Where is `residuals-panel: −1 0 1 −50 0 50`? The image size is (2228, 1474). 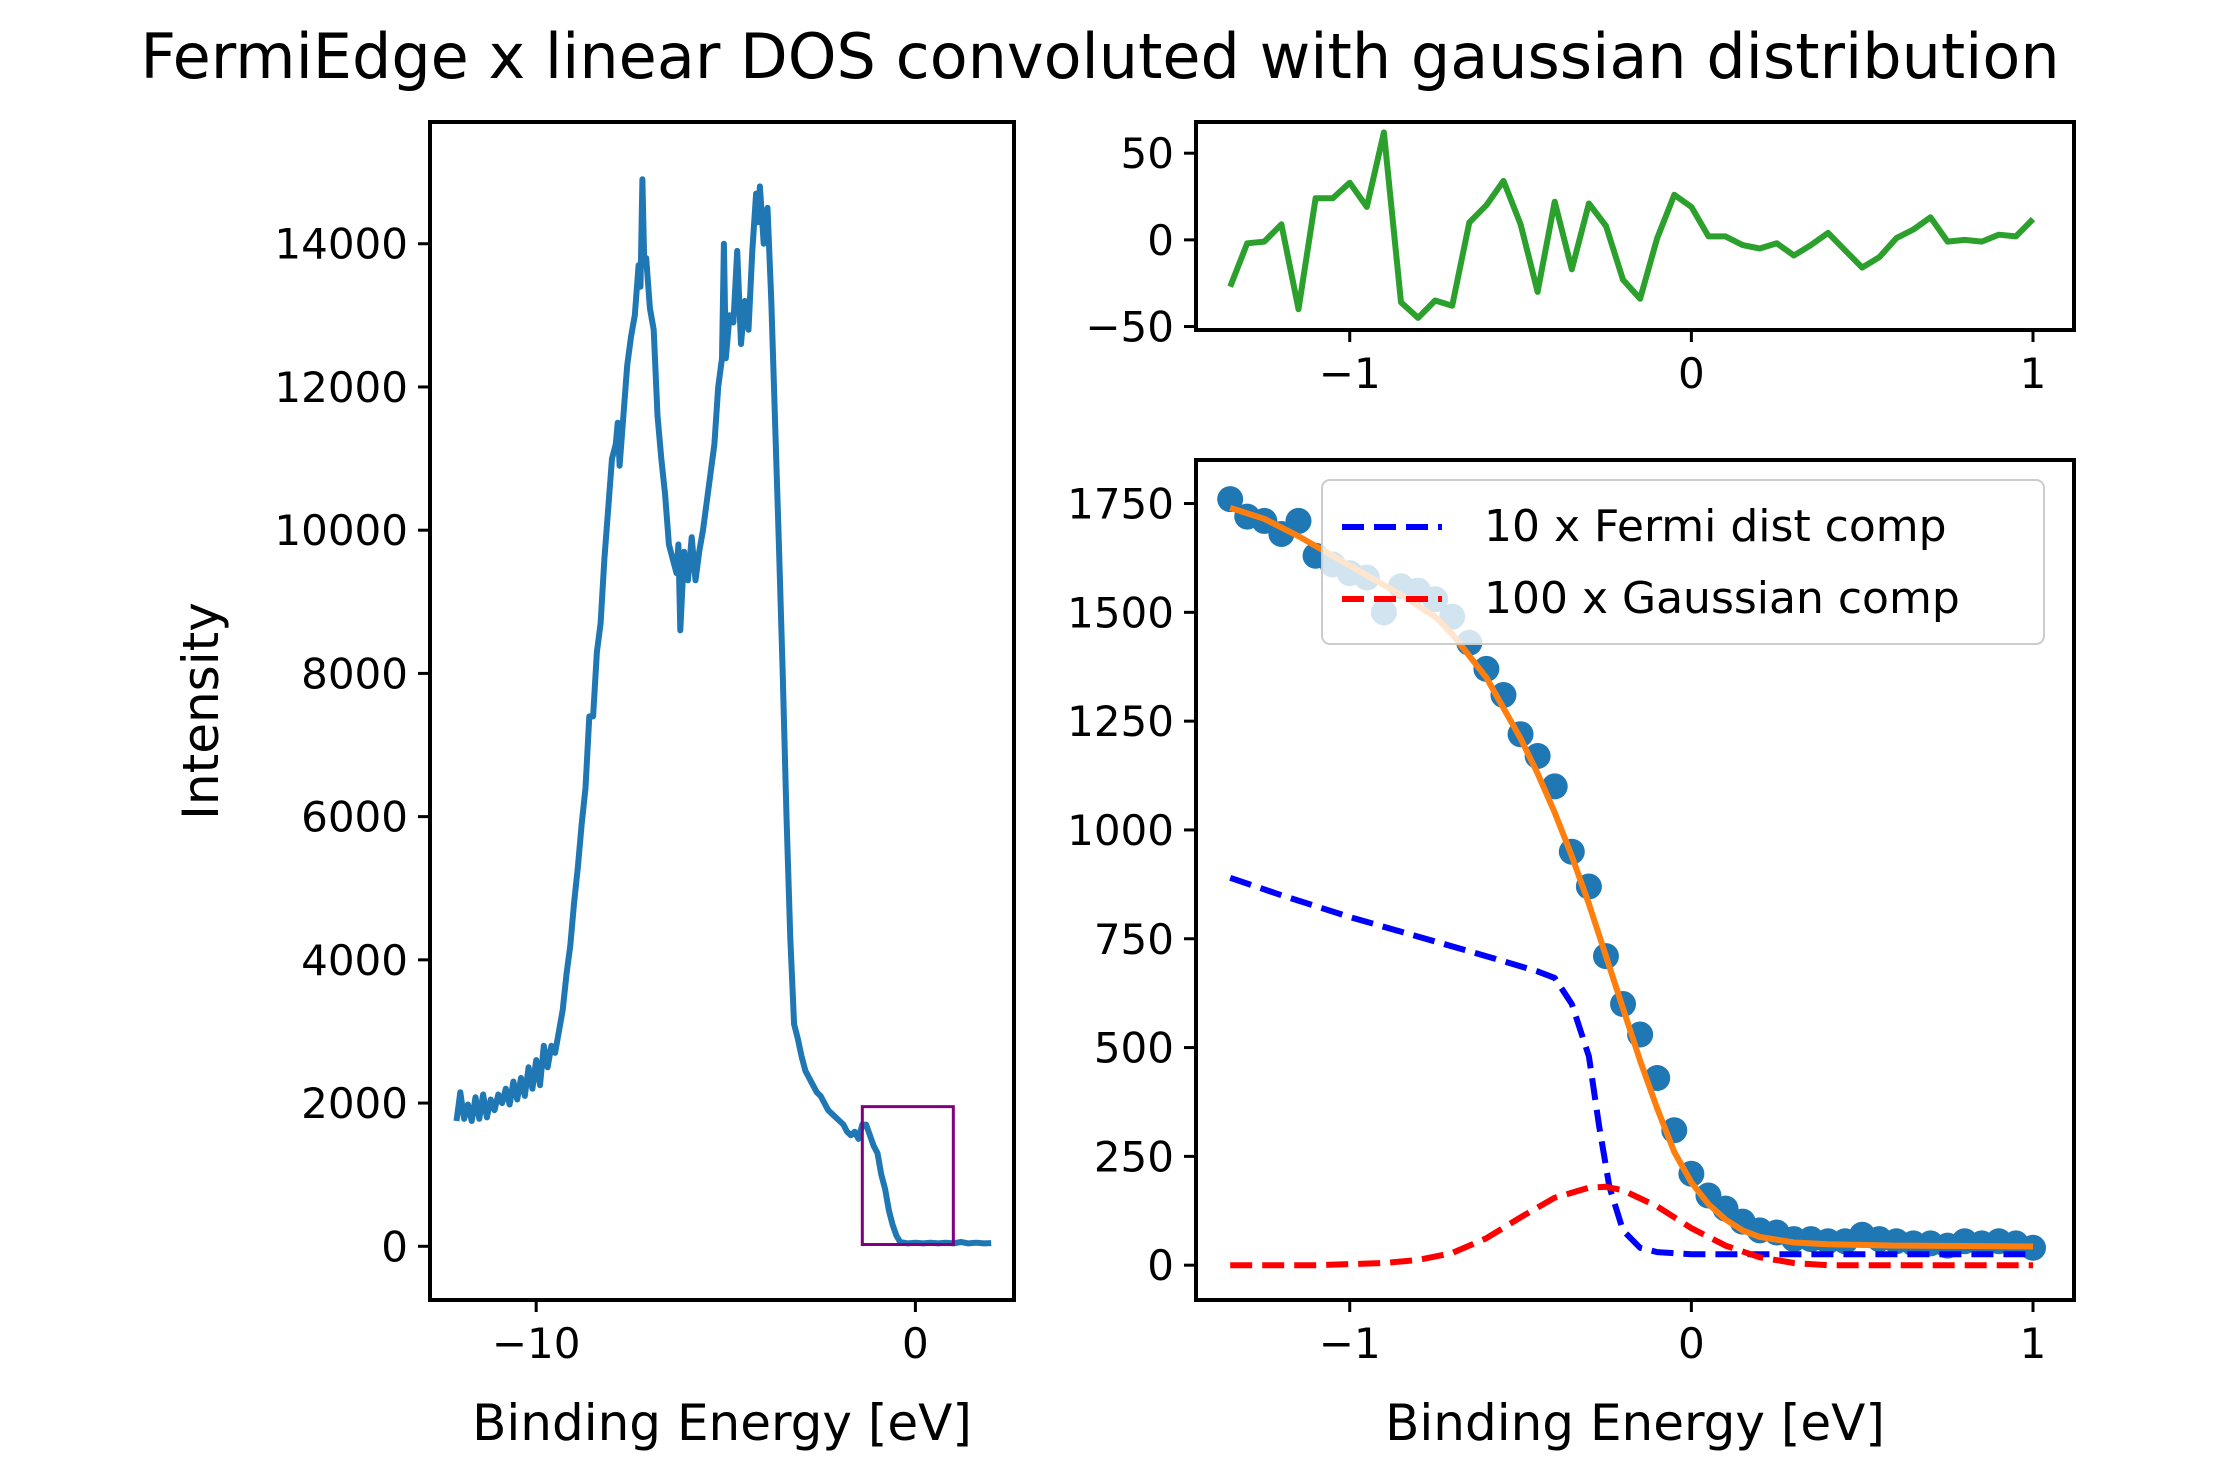 residuals-panel: −1 0 1 −50 0 50 is located at coordinates (1580, 259).